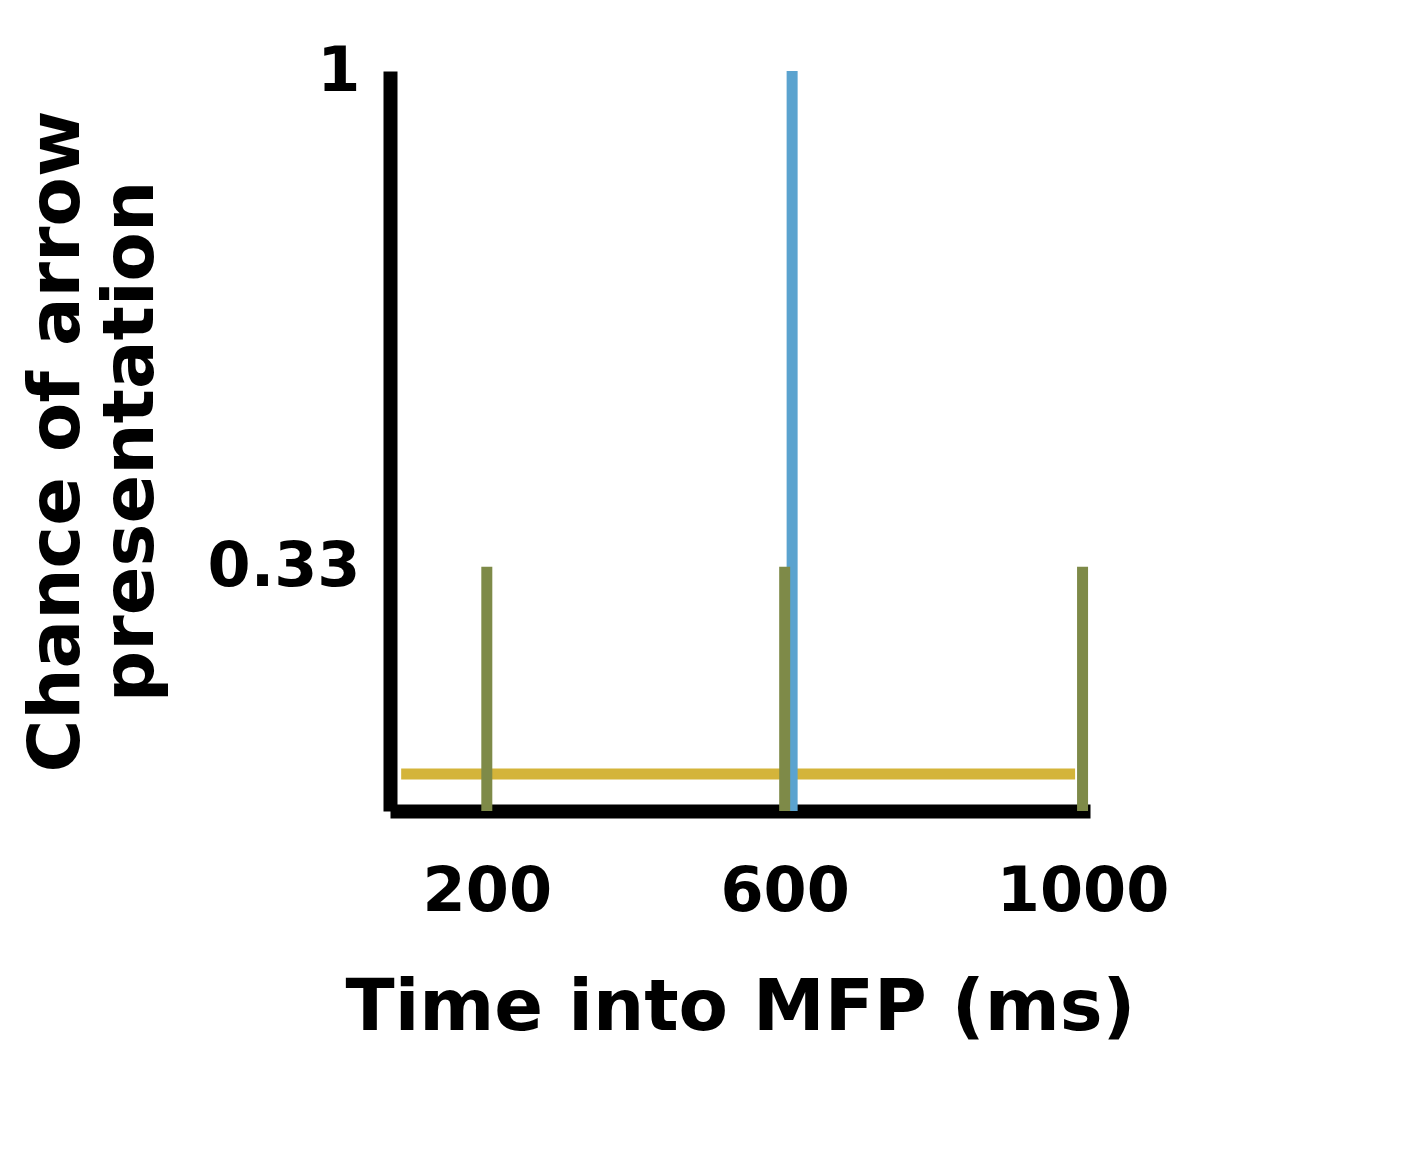 This screenshot has width=1420, height=1171. Describe the element at coordinates (740, 1004) in the screenshot. I see `x-axis-title: Time into MFP (ms)` at that location.